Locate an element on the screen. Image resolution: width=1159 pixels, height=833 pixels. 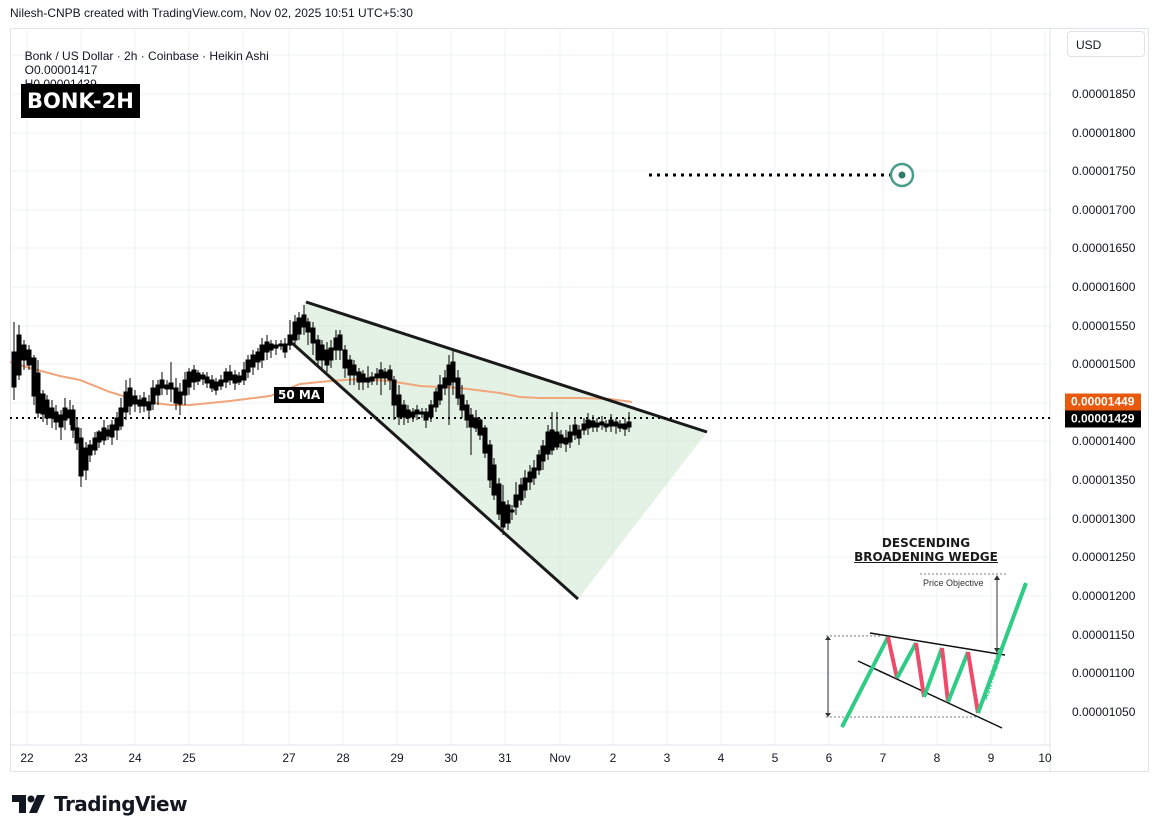
price-tick: 0.00001650 is located at coordinates (1104, 248).